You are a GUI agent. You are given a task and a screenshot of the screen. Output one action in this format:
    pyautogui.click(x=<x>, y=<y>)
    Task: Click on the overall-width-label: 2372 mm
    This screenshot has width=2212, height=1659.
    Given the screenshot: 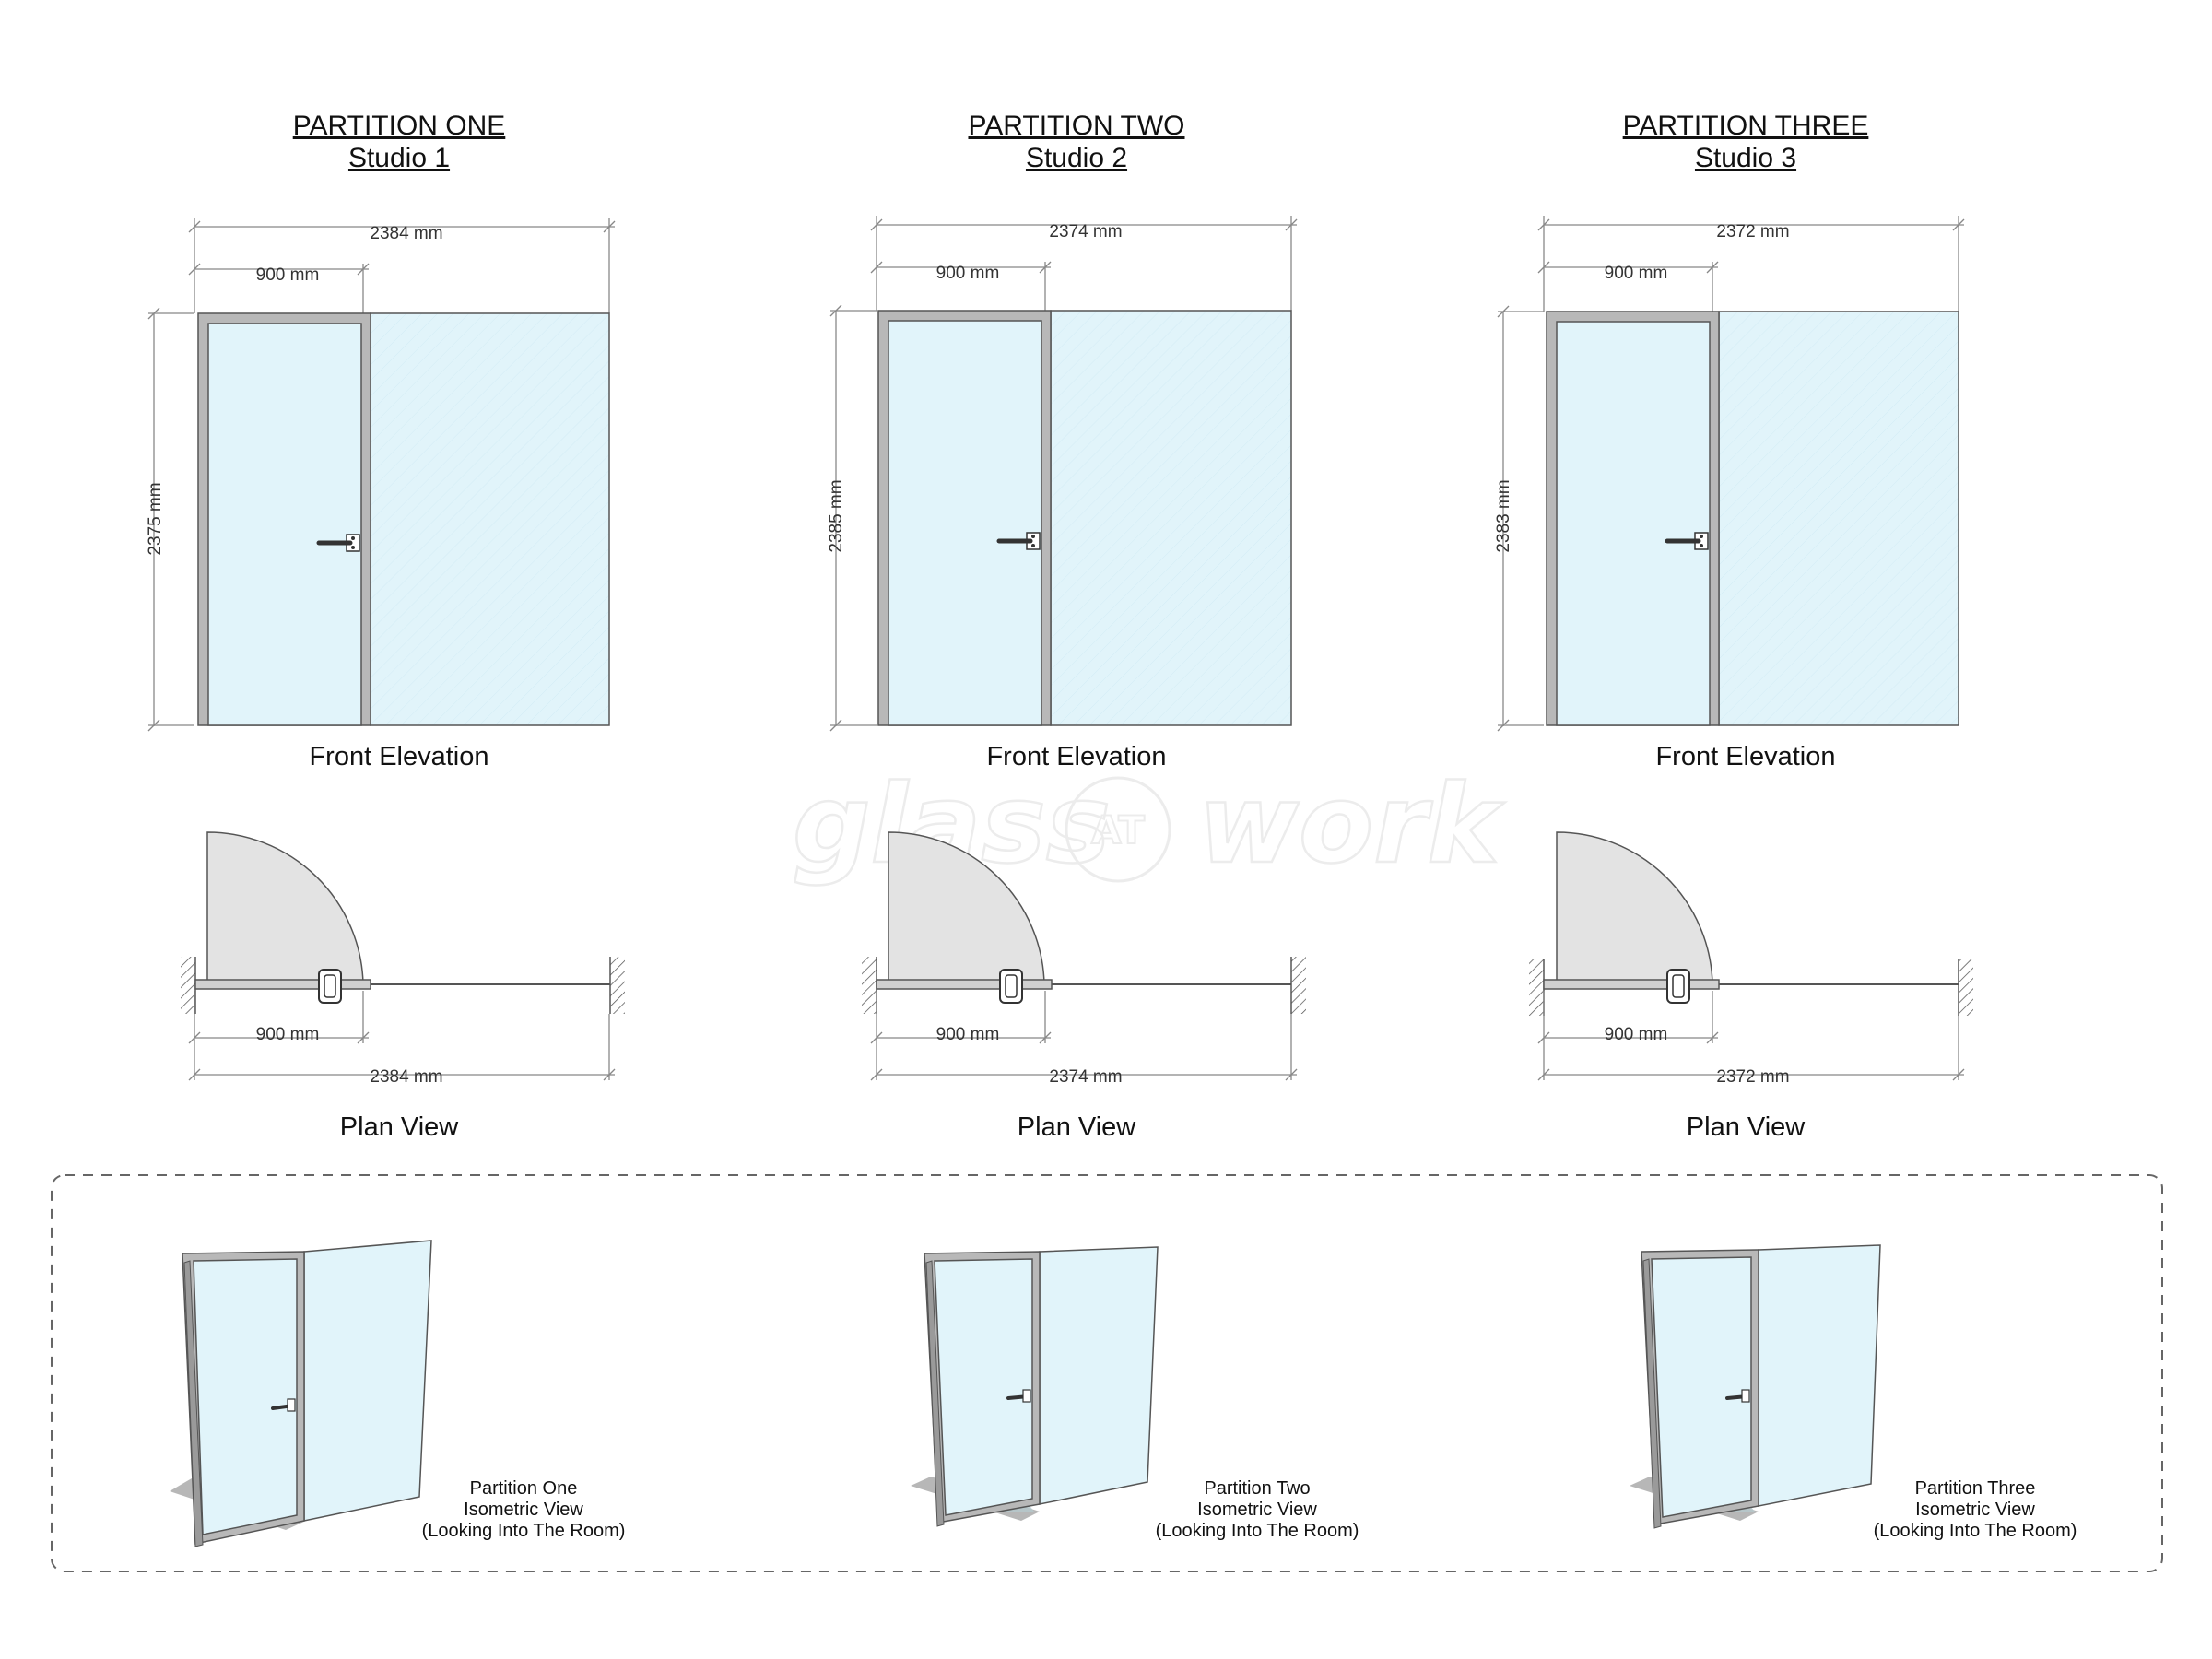 What is the action you would take?
    pyautogui.click(x=1752, y=231)
    